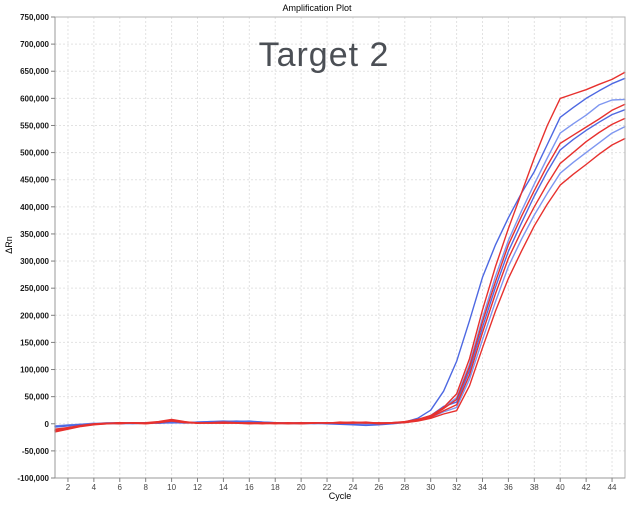 The width and height of the screenshot is (634, 510). I want to click on x-tick-label: 12, so click(197, 487).